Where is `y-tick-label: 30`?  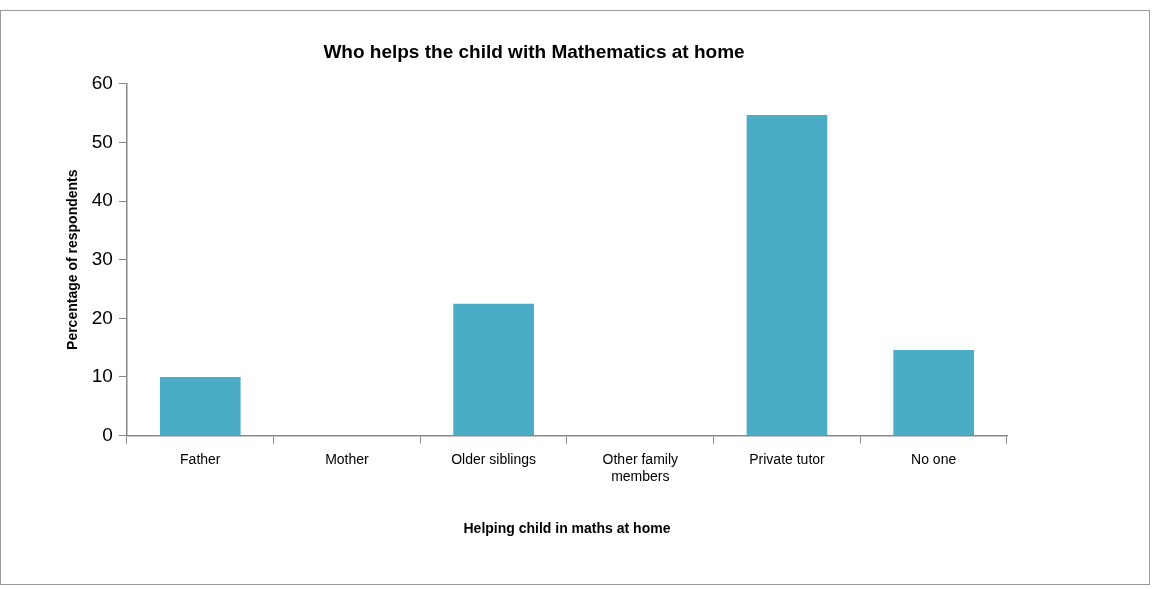 y-tick-label: 30 is located at coordinates (102, 258).